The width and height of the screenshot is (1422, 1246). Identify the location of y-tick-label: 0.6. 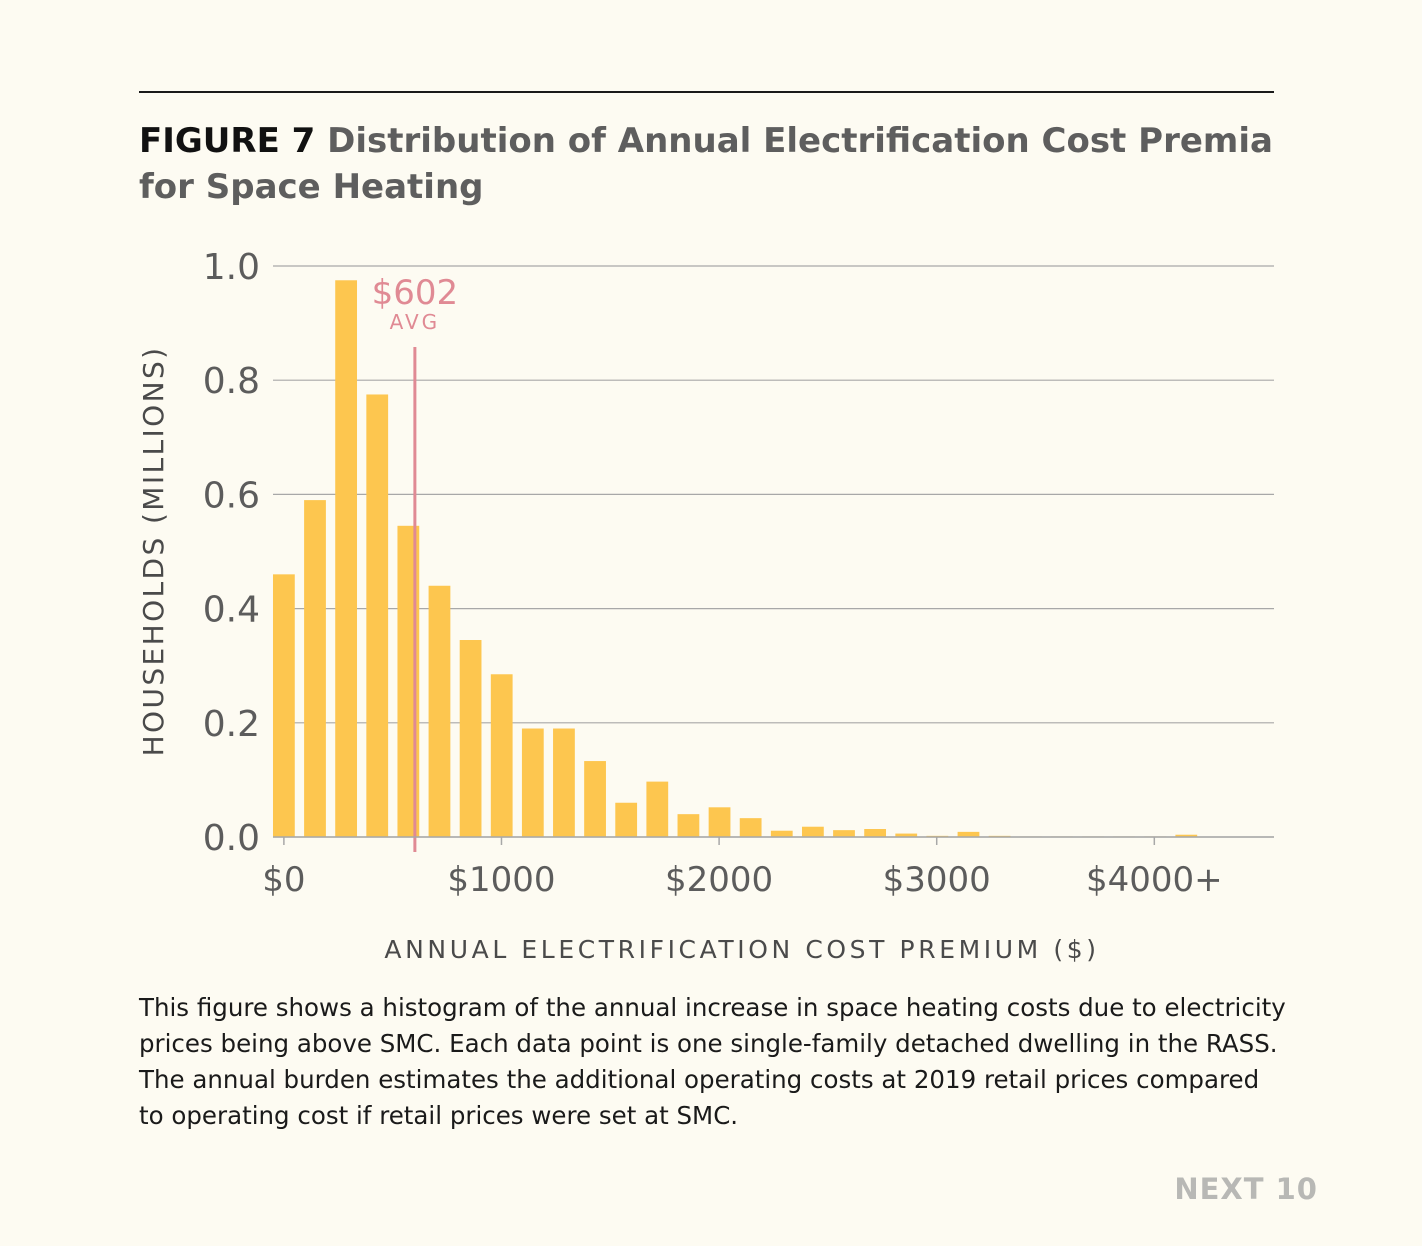
(231, 495).